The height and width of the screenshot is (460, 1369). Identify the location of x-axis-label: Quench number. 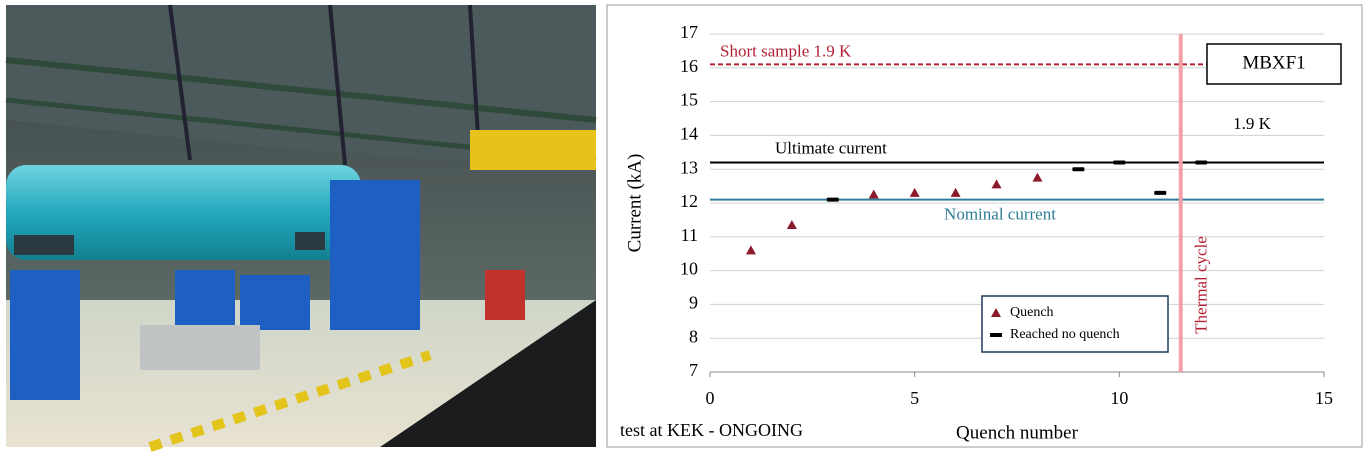
(1017, 432).